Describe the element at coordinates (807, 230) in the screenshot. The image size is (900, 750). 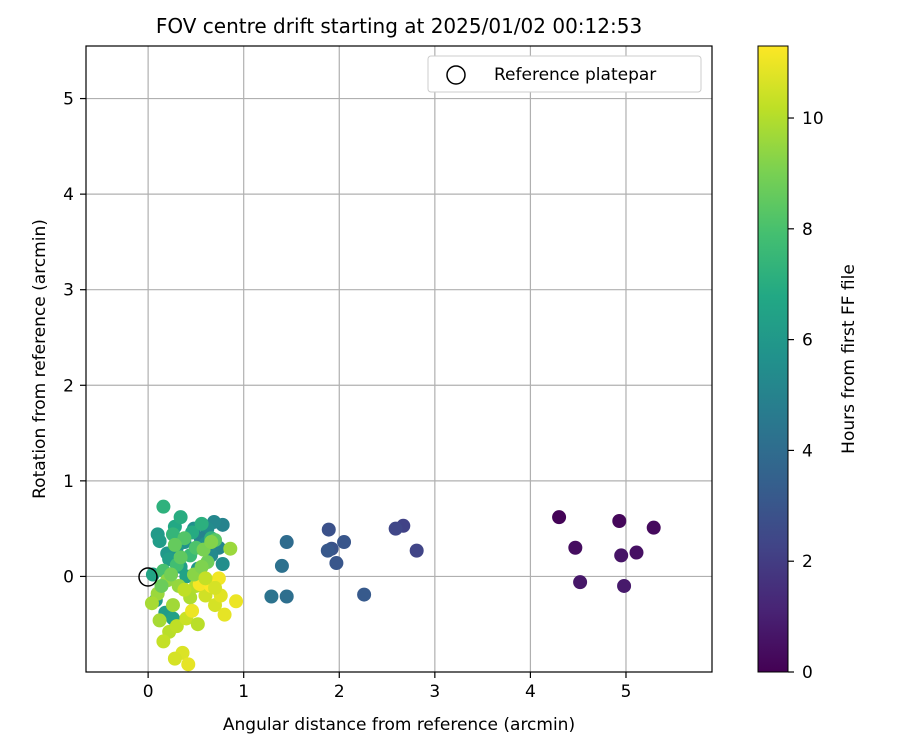
I see `colorbar-tick-label: 8` at that location.